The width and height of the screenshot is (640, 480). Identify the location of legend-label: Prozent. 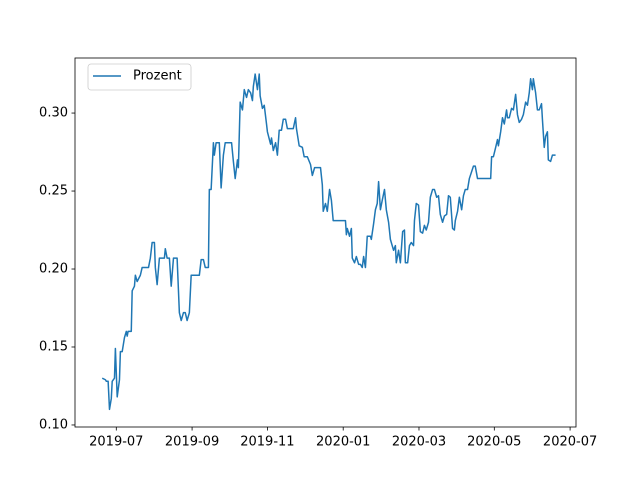
(157, 76).